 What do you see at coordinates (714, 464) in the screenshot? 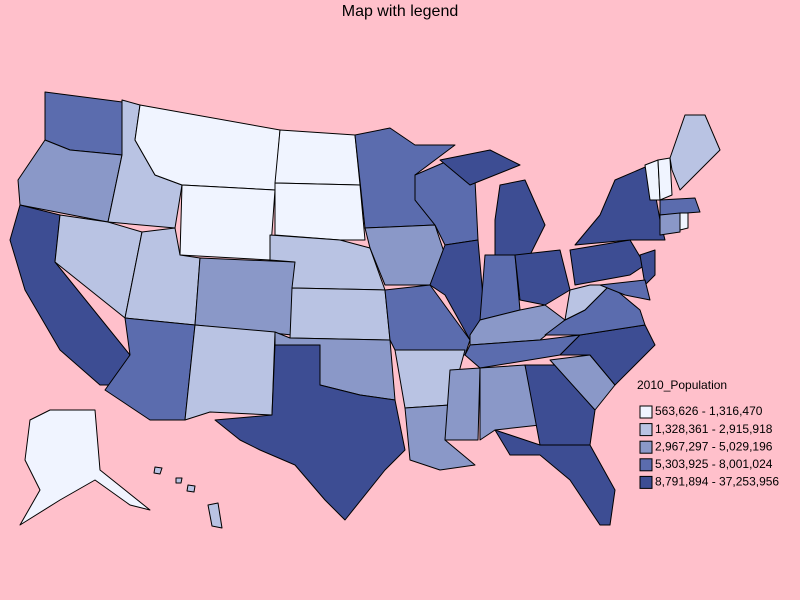
I see `legend-label: 5,303,925 - 8,001,024` at bounding box center [714, 464].